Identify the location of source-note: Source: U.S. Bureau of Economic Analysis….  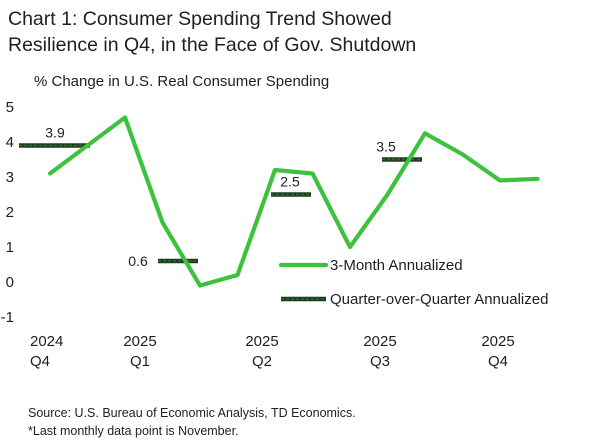
(192, 422).